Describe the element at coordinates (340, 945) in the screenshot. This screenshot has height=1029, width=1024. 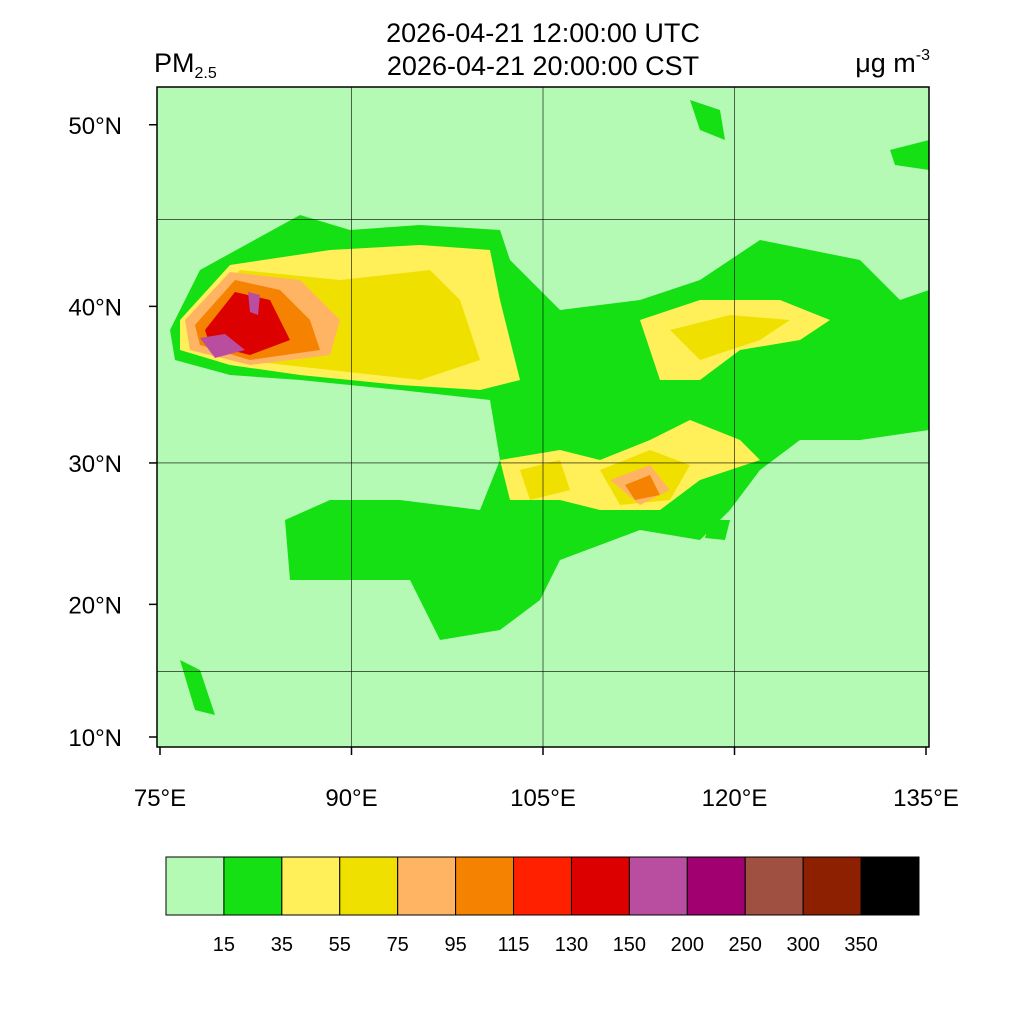
I see `colorbar-label: 55` at that location.